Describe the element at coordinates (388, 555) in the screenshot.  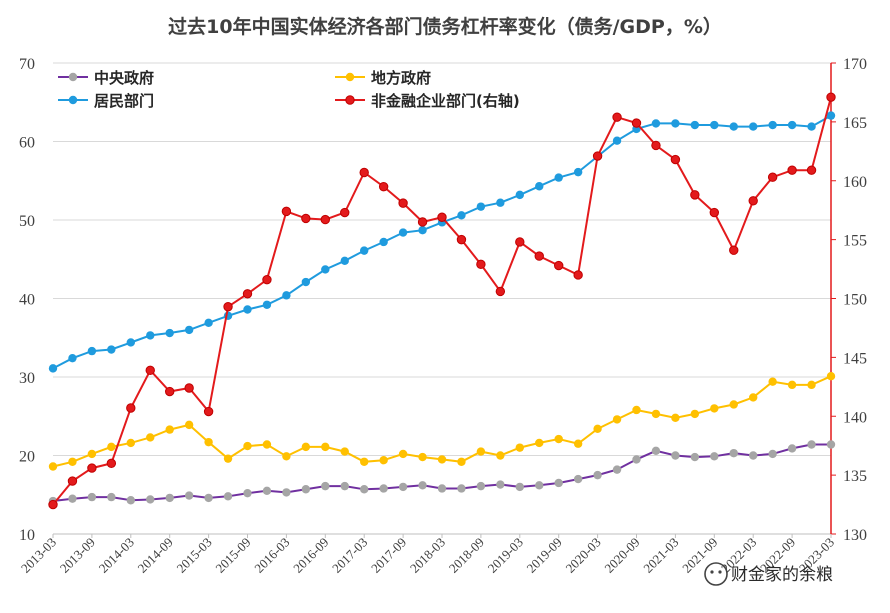
I see `x-tick-label: 2017-09` at that location.